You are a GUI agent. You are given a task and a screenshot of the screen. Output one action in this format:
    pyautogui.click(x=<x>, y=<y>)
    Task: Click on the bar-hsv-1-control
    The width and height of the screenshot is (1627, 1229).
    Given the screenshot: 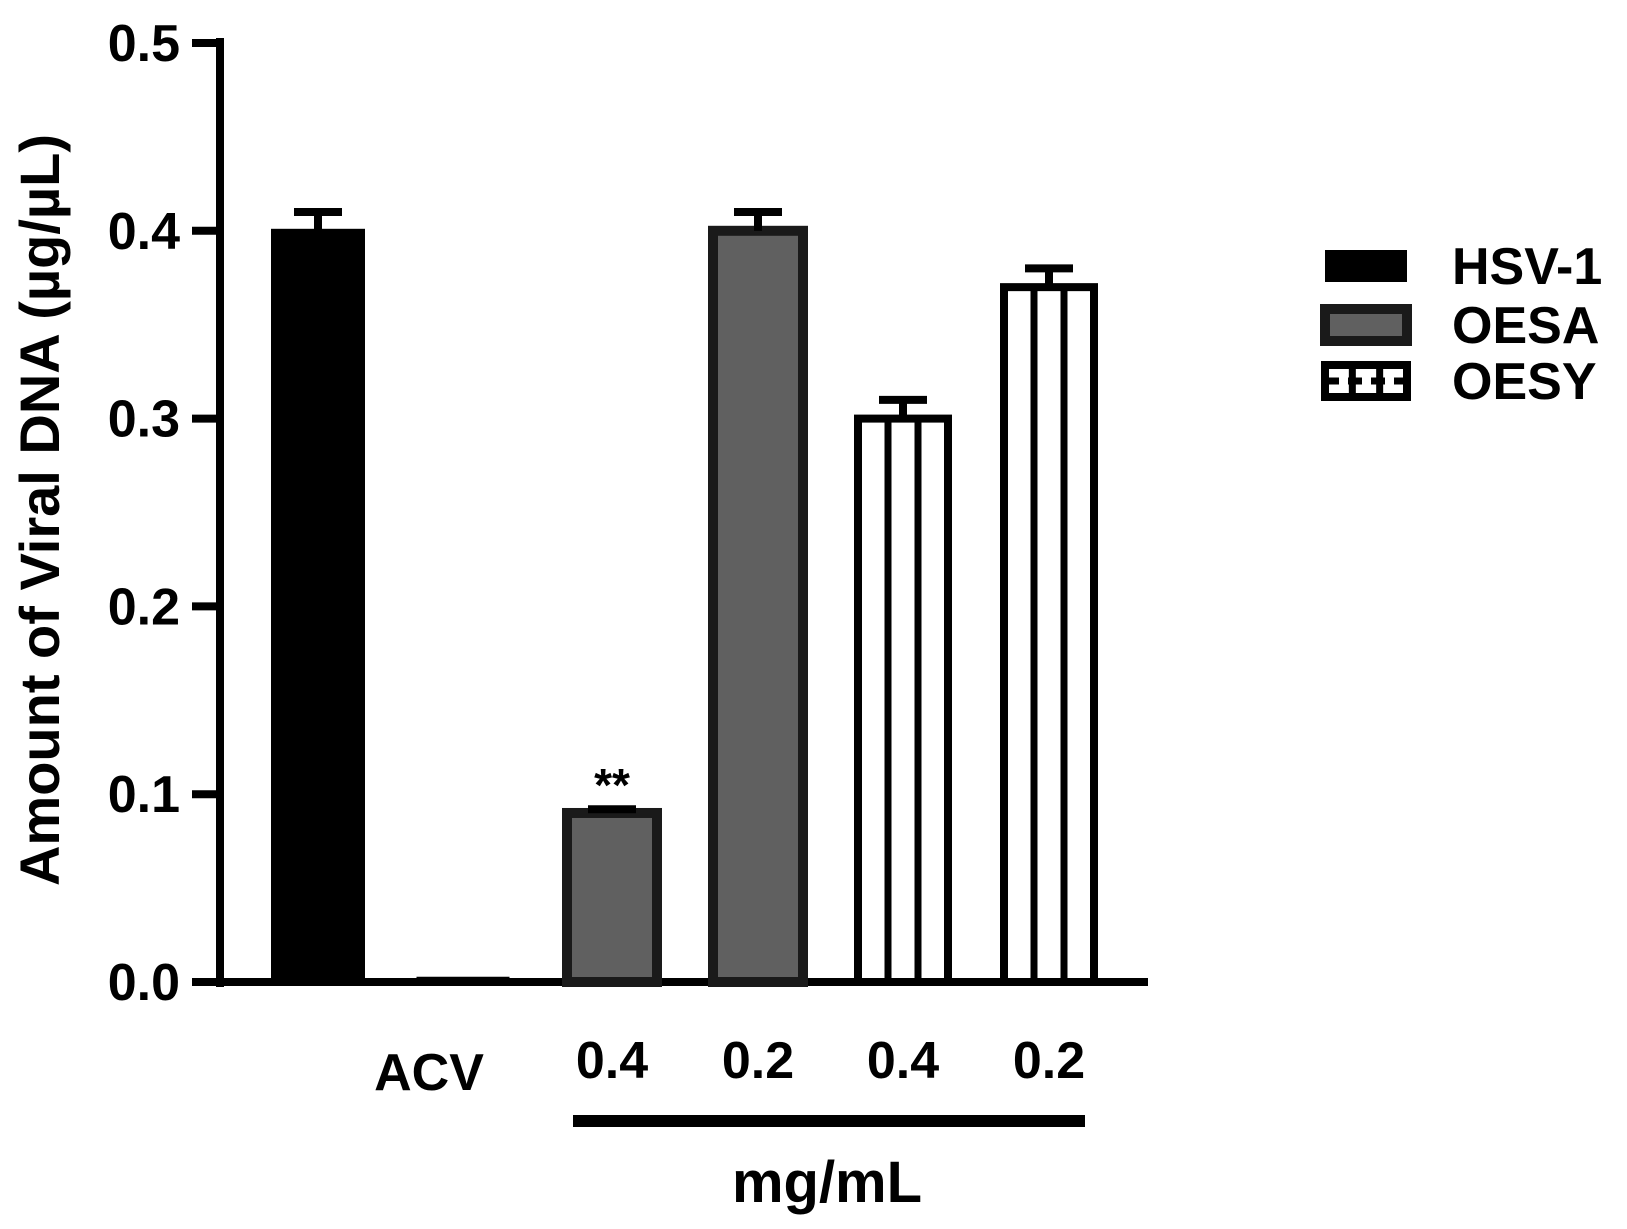 What is the action you would take?
    pyautogui.click(x=318, y=596)
    